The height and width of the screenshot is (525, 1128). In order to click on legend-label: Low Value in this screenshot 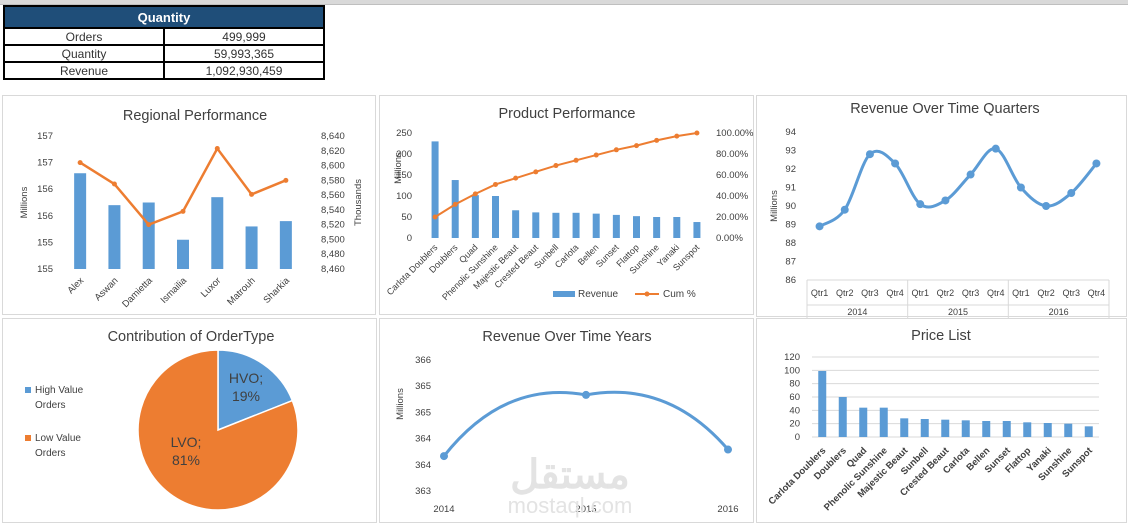, I will do `click(58, 438)`.